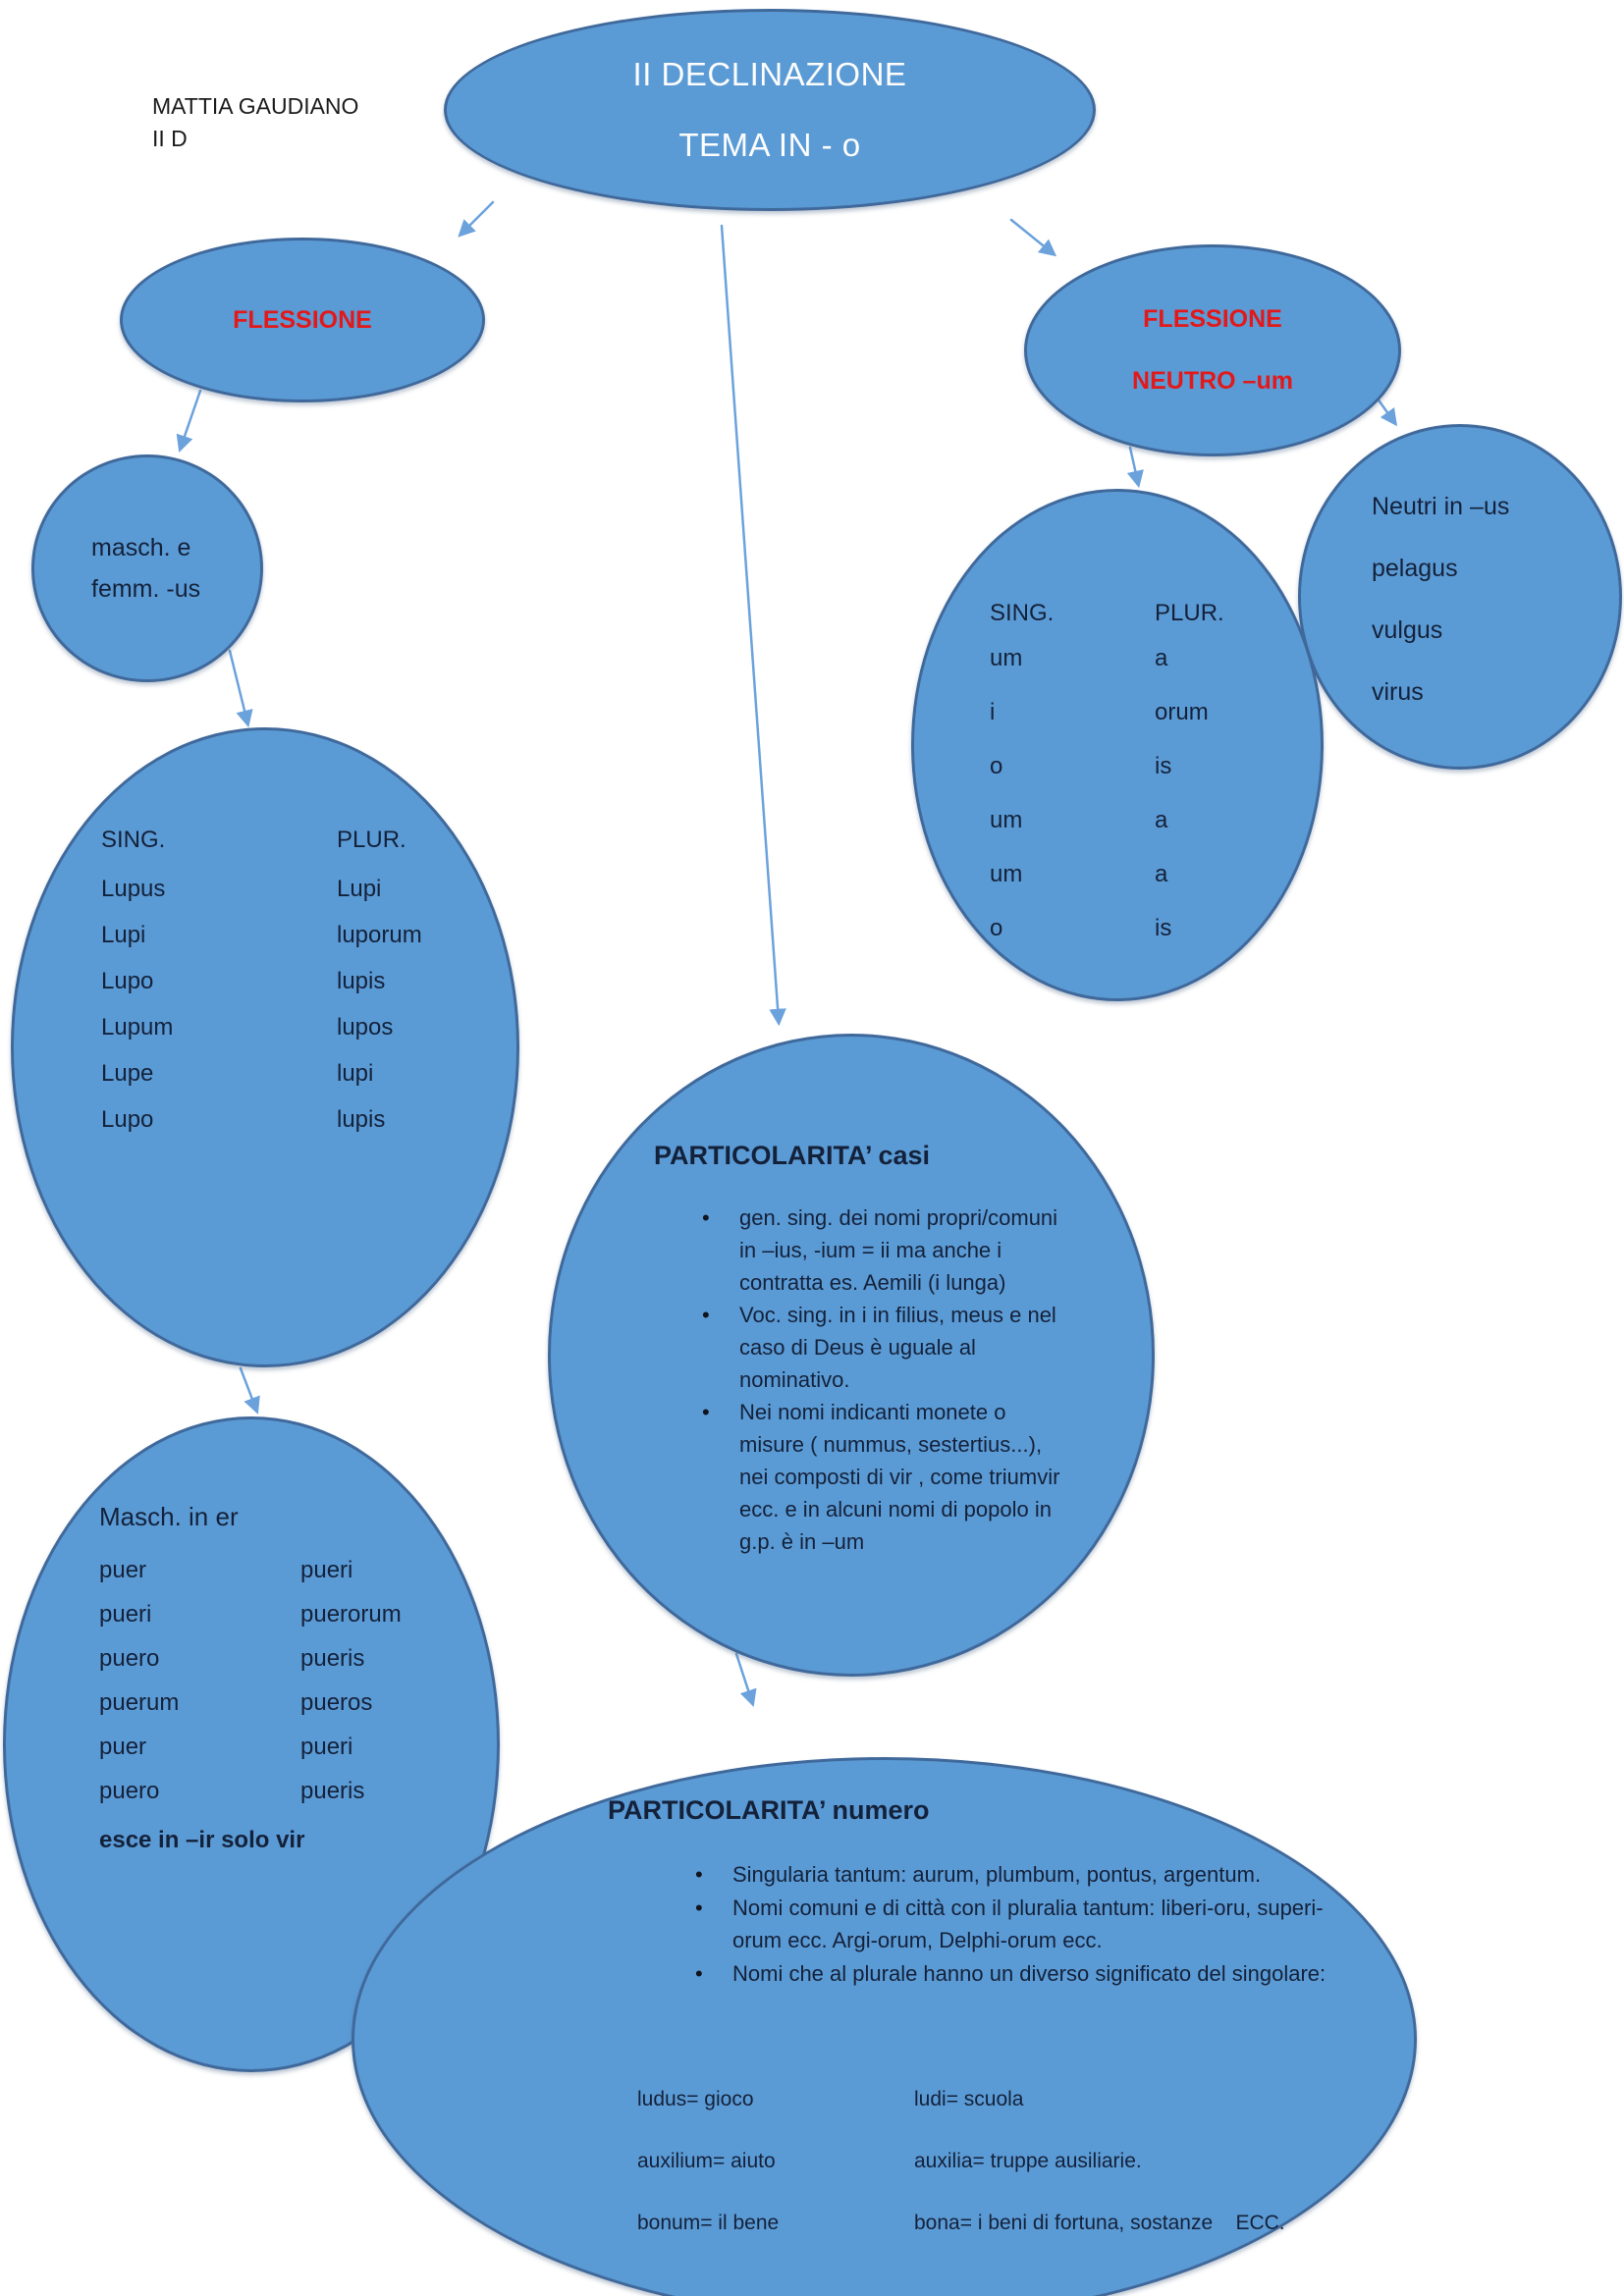  I want to click on table-row: Lupum lupos, so click(261, 1027).